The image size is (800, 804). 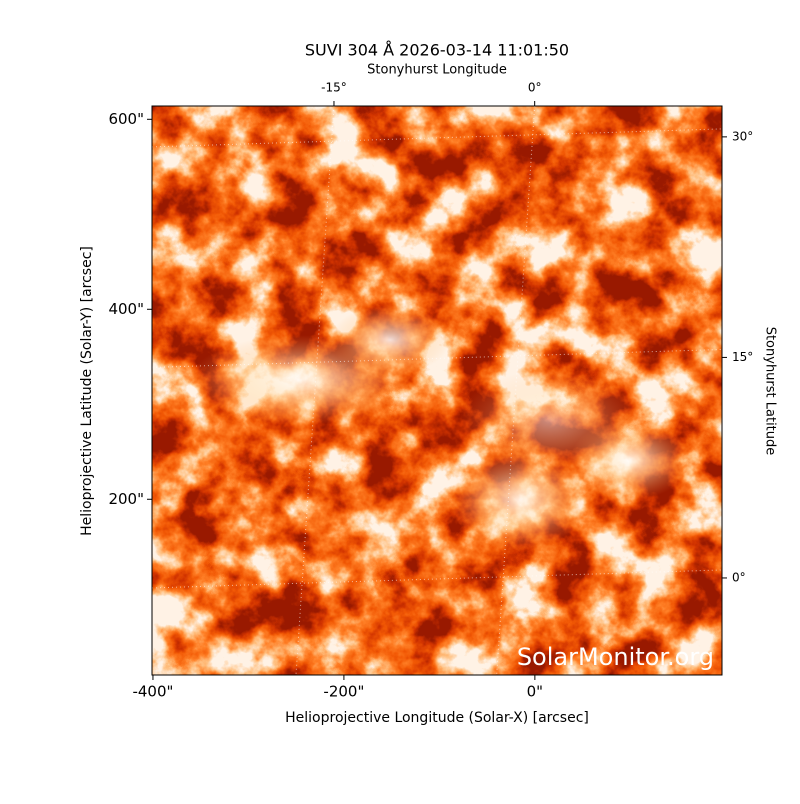 I want to click on watermark: SolarMonitor.org, so click(x=615, y=657).